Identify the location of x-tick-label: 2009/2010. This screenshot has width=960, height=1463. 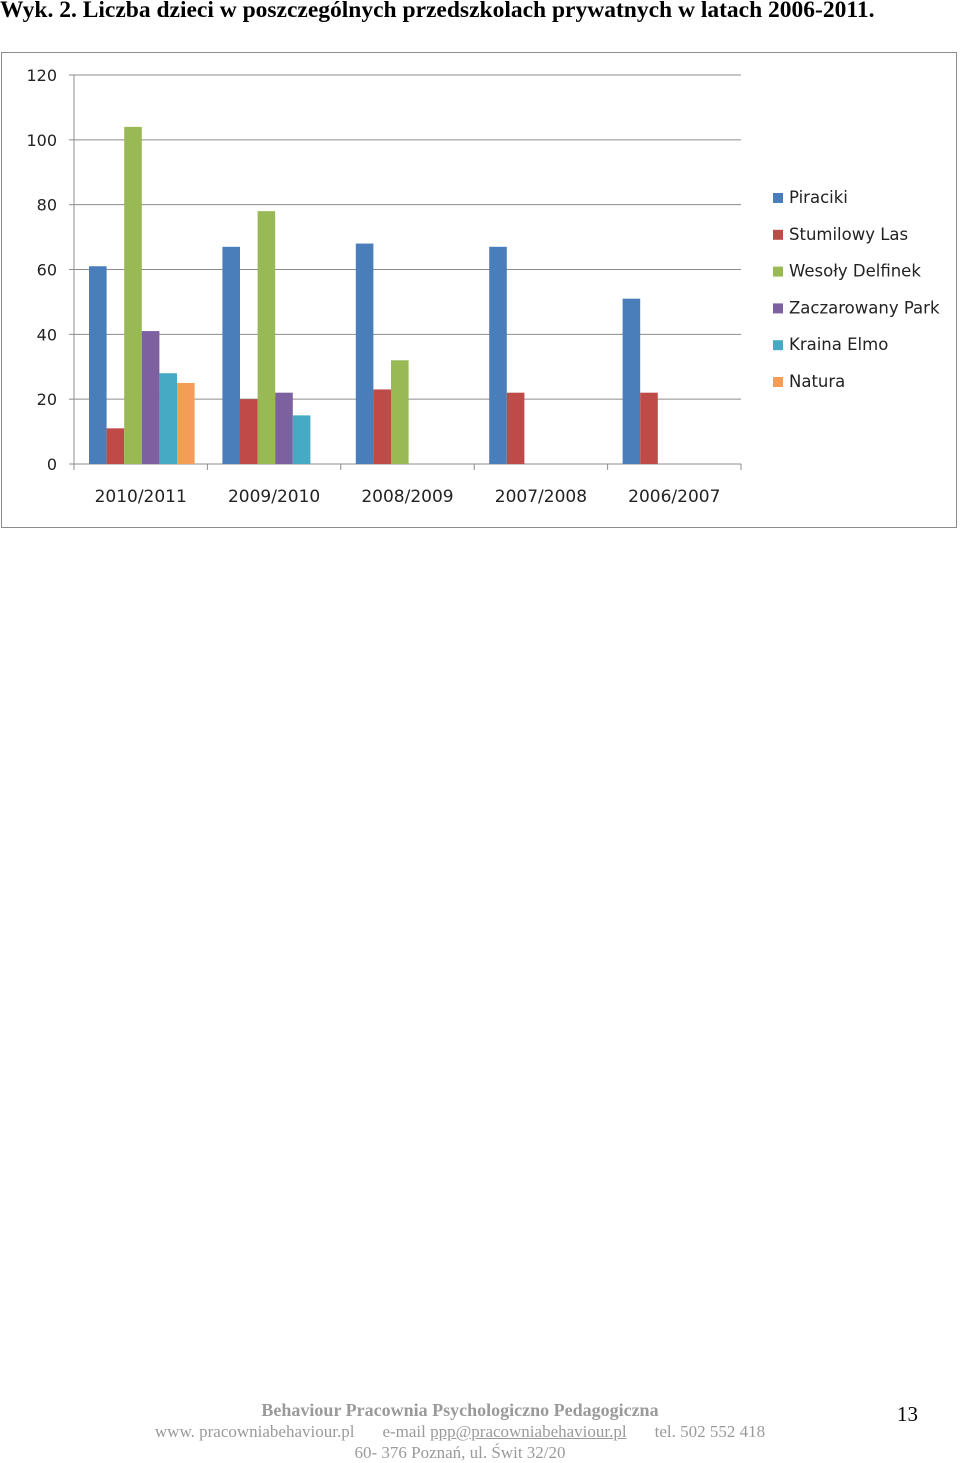
(274, 497).